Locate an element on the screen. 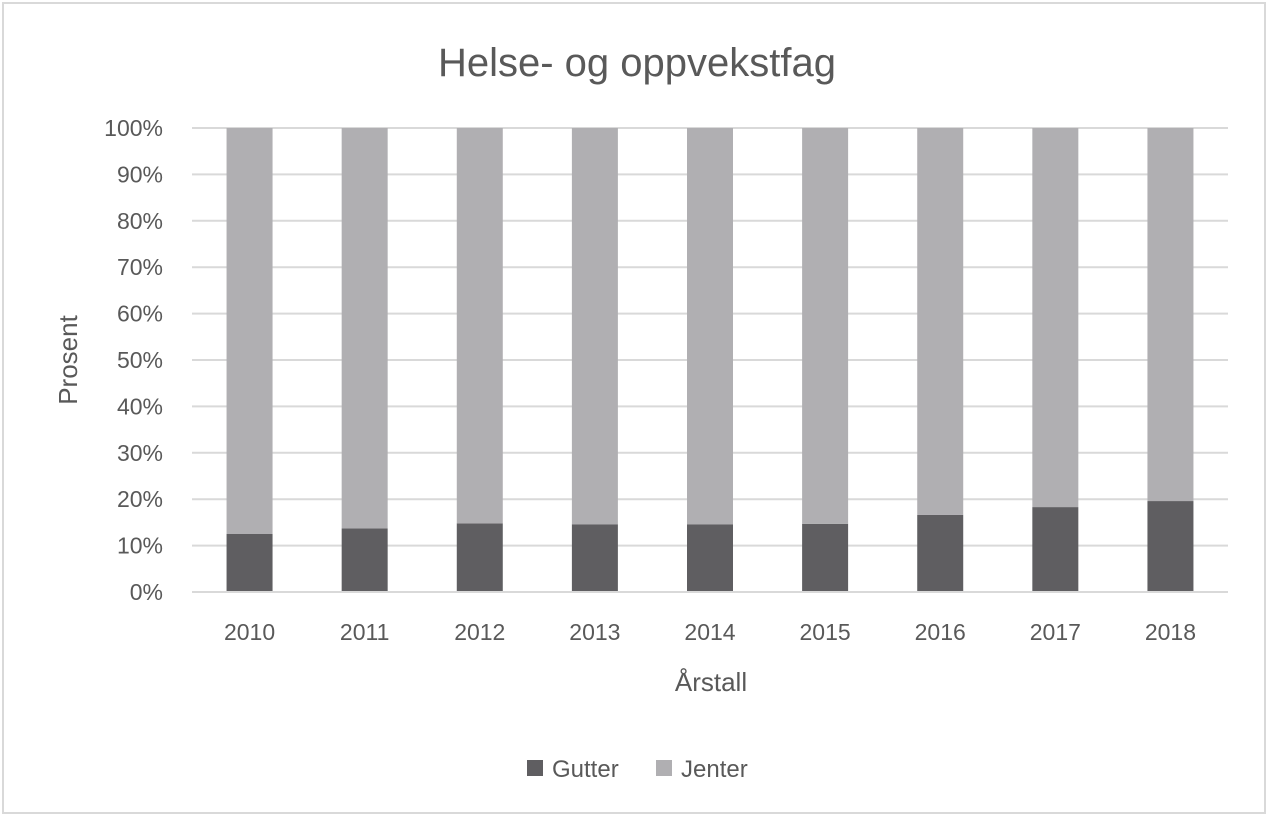 The height and width of the screenshot is (822, 1272). legend-label-jenter: Jenter is located at coordinates (714, 769).